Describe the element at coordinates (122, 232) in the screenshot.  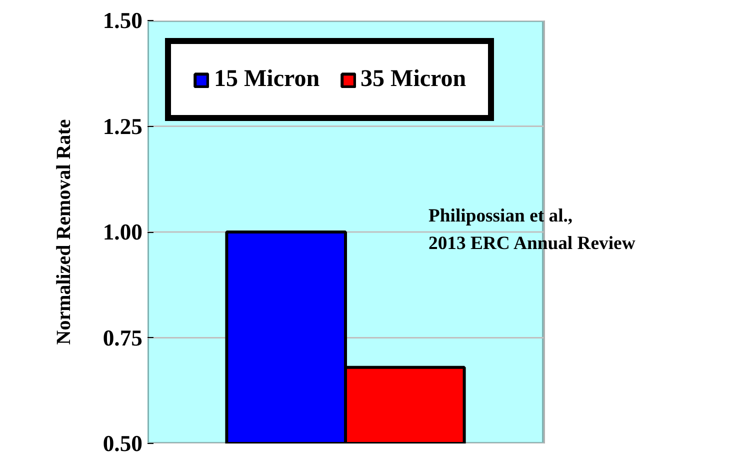
I see `y-tick-label: 1.00` at that location.